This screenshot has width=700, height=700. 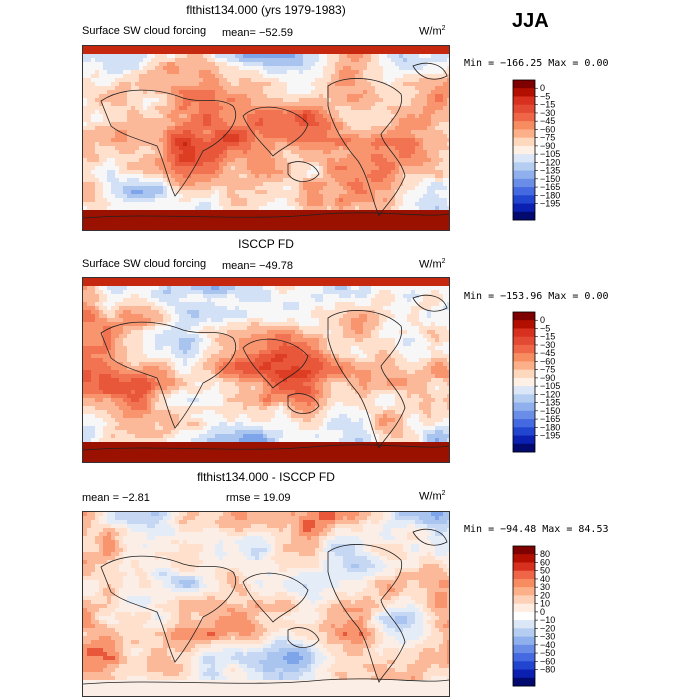 What do you see at coordinates (557, 616) in the screenshot?
I see `panel-3-colorbar: 80 60 50 40 30 20 10 0 −10 −20 −30 −40 −50 −60 −80` at bounding box center [557, 616].